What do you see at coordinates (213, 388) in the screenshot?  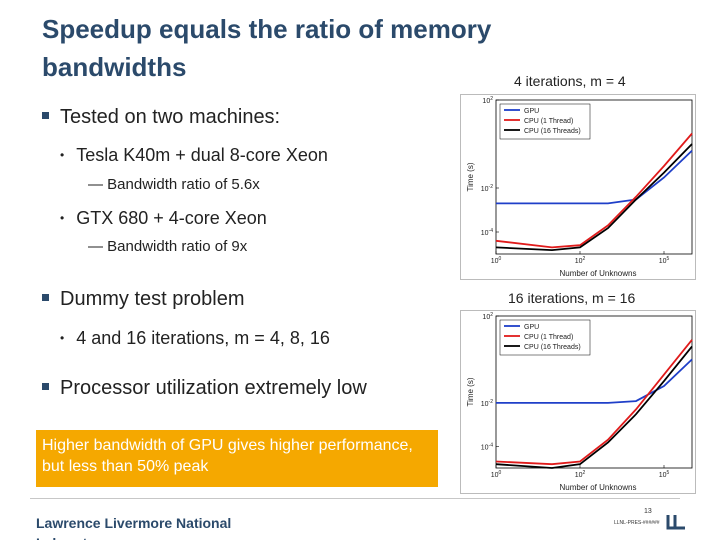 I see `bullet-utilization-text: Processor utilization extremely low` at bounding box center [213, 388].